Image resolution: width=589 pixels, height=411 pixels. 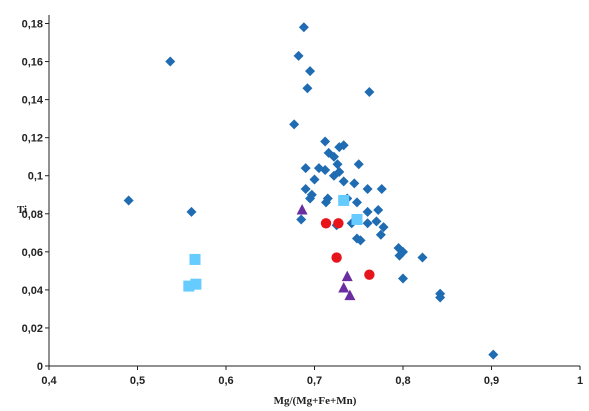 I want to click on y-tick-label: 0, so click(x=40, y=367).